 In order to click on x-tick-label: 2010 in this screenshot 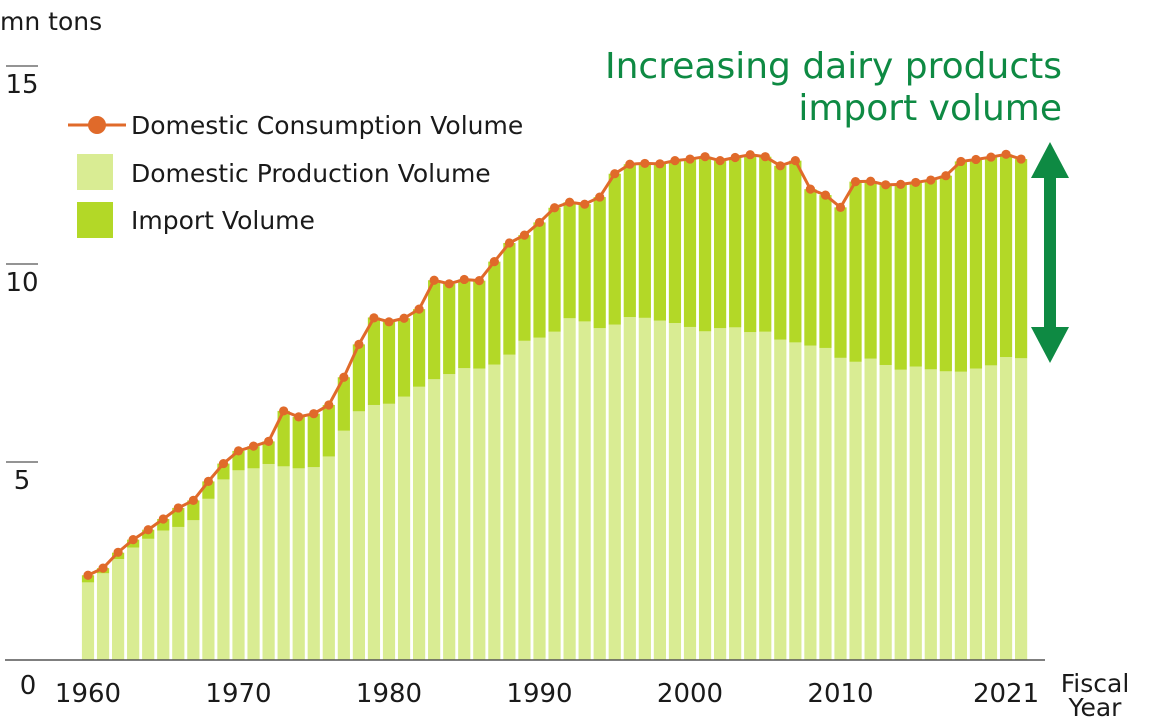, I will do `click(840, 694)`.